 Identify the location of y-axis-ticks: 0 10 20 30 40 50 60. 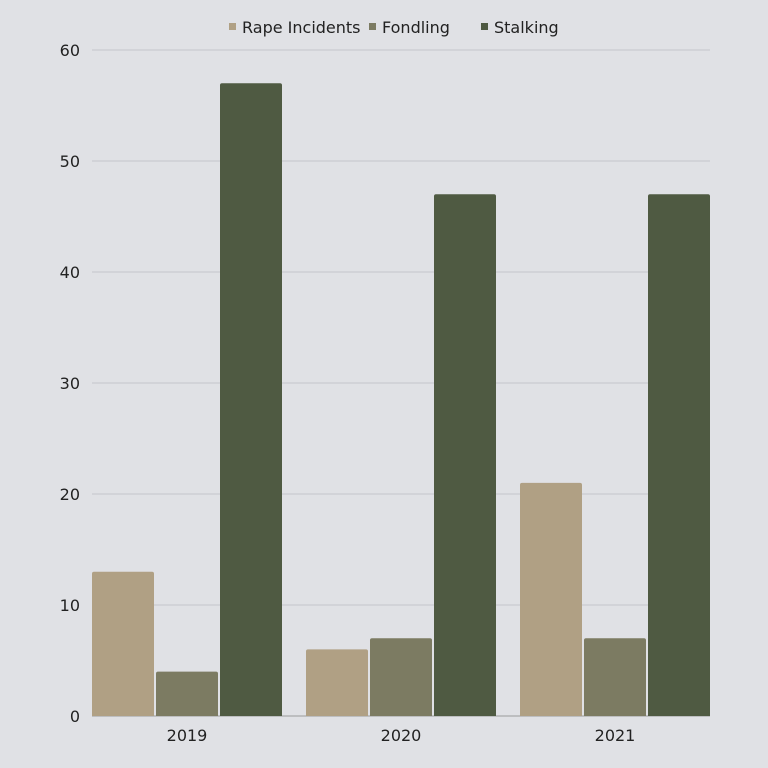
(70, 383).